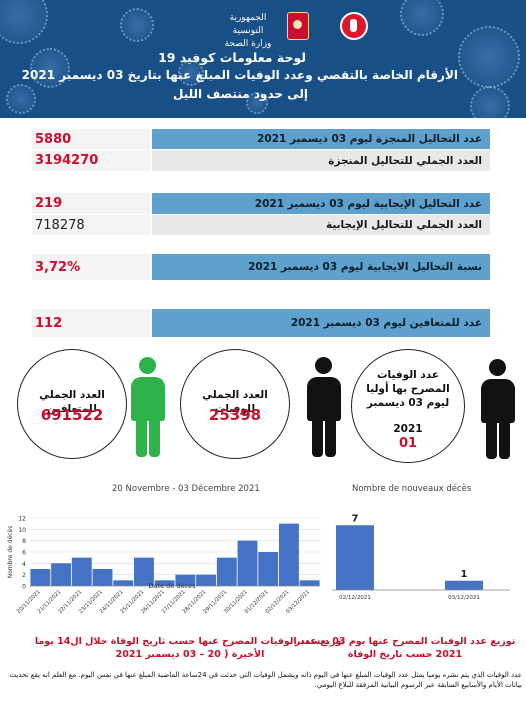 Image resolution: width=526 pixels, height=701 pixels. Describe the element at coordinates (148, 407) in the screenshot. I see `recovered-person-icon` at that location.